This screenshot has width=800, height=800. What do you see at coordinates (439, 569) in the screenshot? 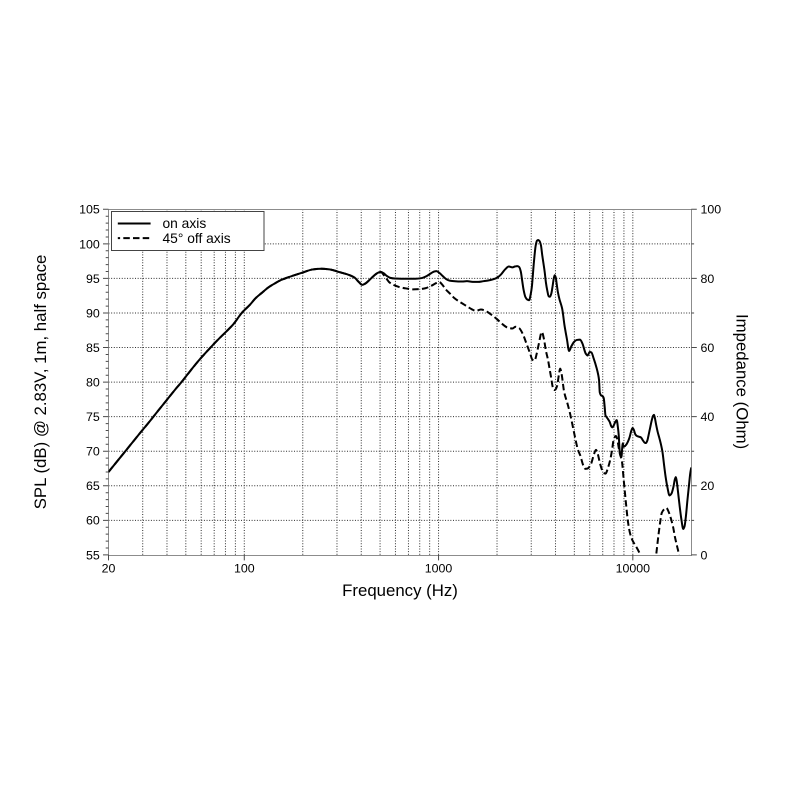
I see `svg-text: 1000` at bounding box center [439, 569].